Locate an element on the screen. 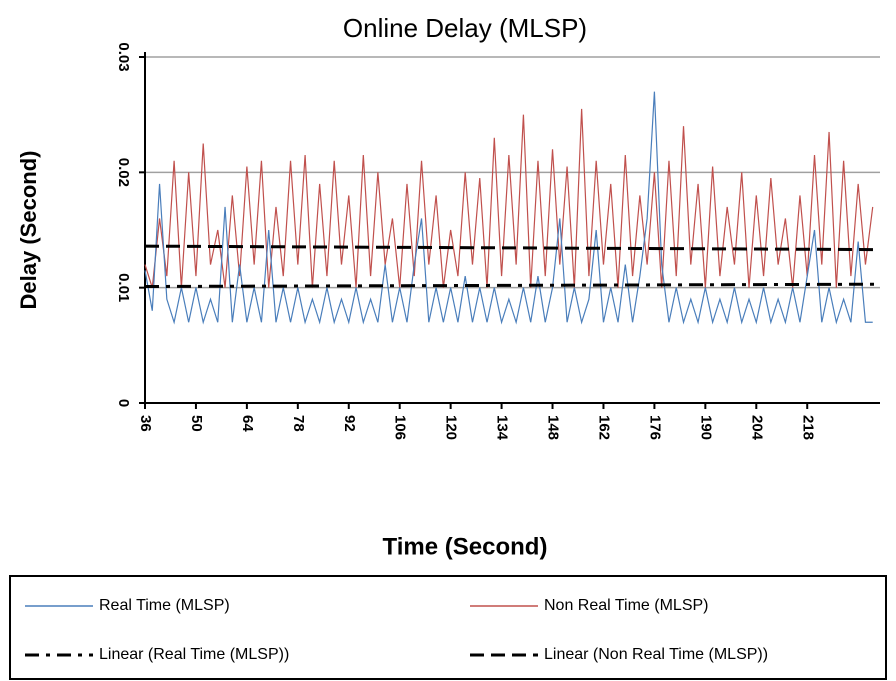 This screenshot has height=681, width=896. x-tick-label: 162 is located at coordinates (603, 427).